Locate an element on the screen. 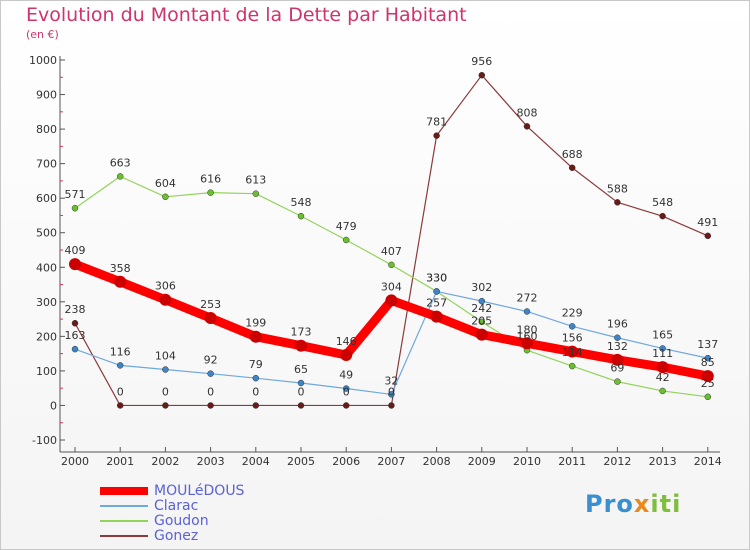 The image size is (750, 550). data-label: 330 is located at coordinates (436, 277).